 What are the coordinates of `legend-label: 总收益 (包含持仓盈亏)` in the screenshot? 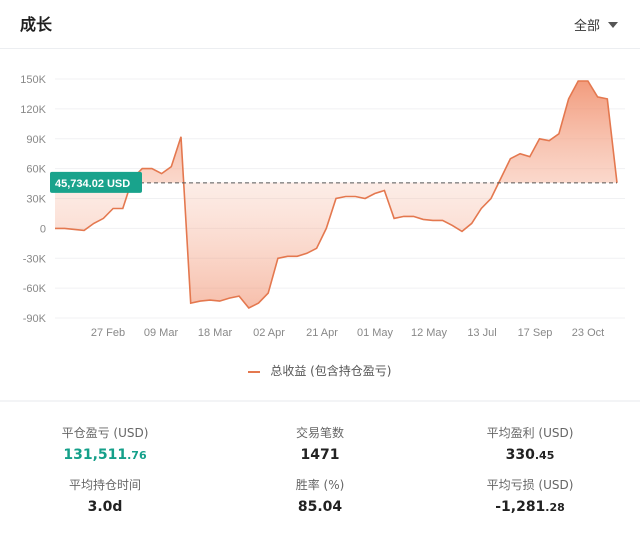 It's located at (331, 371).